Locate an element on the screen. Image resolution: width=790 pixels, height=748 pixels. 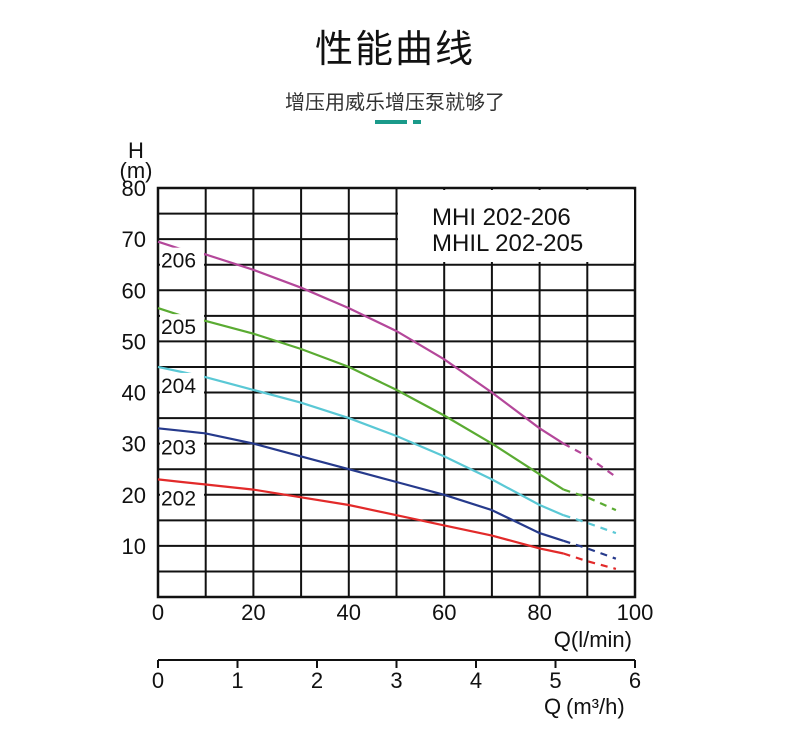
x-tick-label: 40 is located at coordinates (349, 612).